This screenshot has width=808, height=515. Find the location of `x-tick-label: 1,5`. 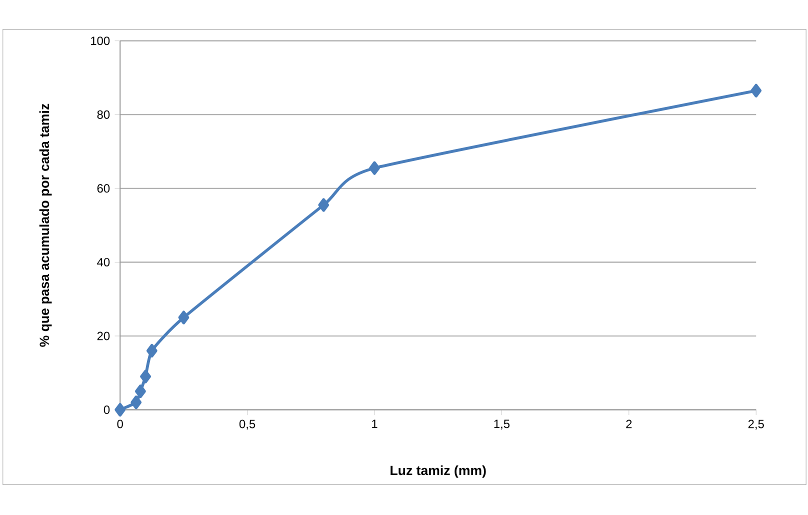

x-tick-label: 1,5 is located at coordinates (502, 425).